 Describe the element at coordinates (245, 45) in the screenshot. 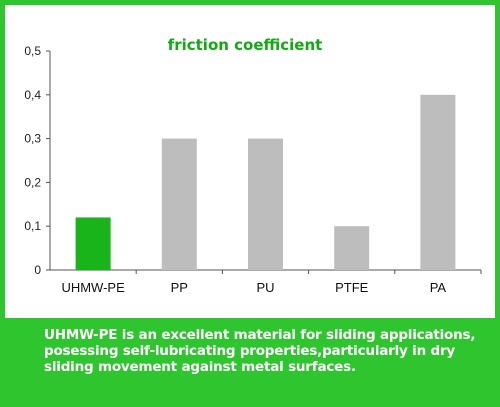

I see `chart-title: friction coefficient` at that location.